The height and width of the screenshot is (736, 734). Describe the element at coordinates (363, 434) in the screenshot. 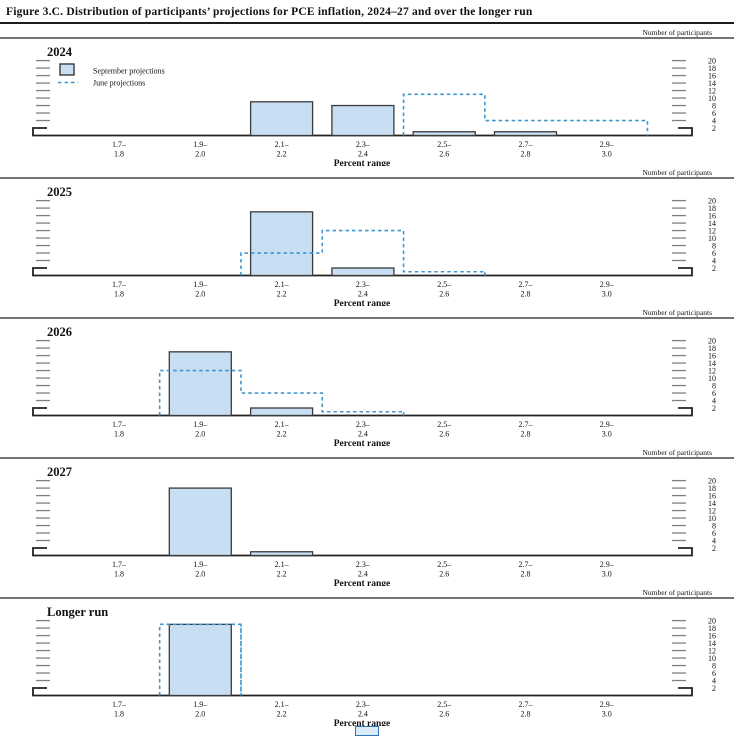

I see `bin-label-lower: 2.4` at that location.